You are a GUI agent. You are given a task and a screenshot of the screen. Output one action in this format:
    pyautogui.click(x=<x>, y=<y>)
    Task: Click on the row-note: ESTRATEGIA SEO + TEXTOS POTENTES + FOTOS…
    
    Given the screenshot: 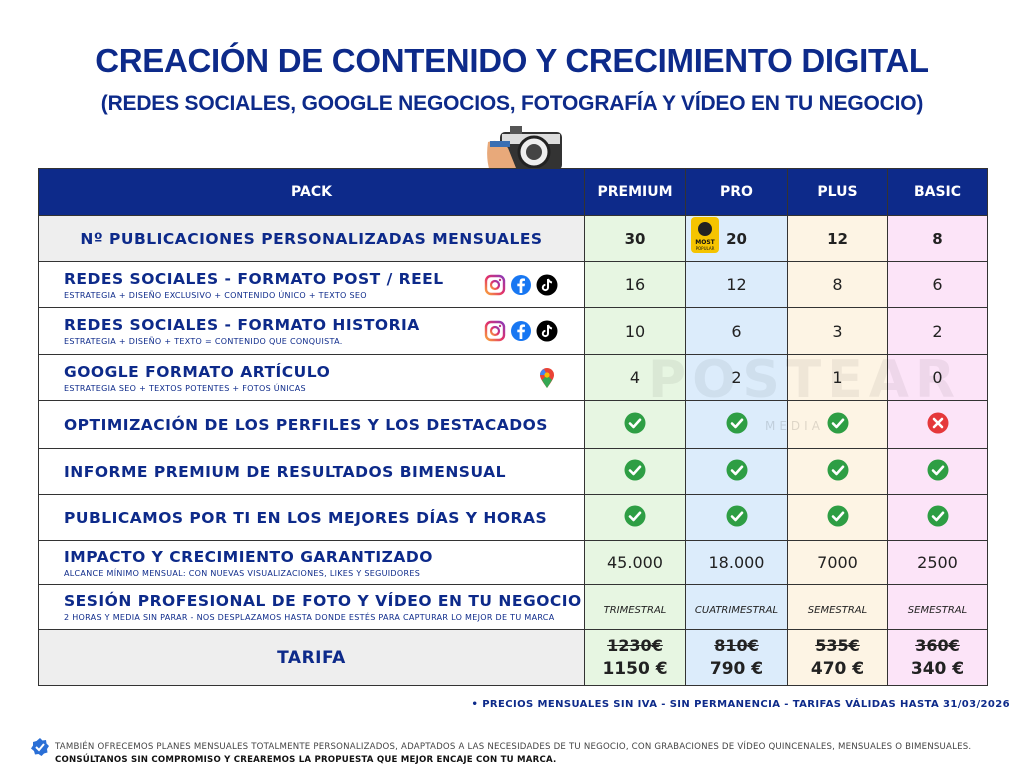 What is the action you would take?
    pyautogui.click(x=185, y=388)
    